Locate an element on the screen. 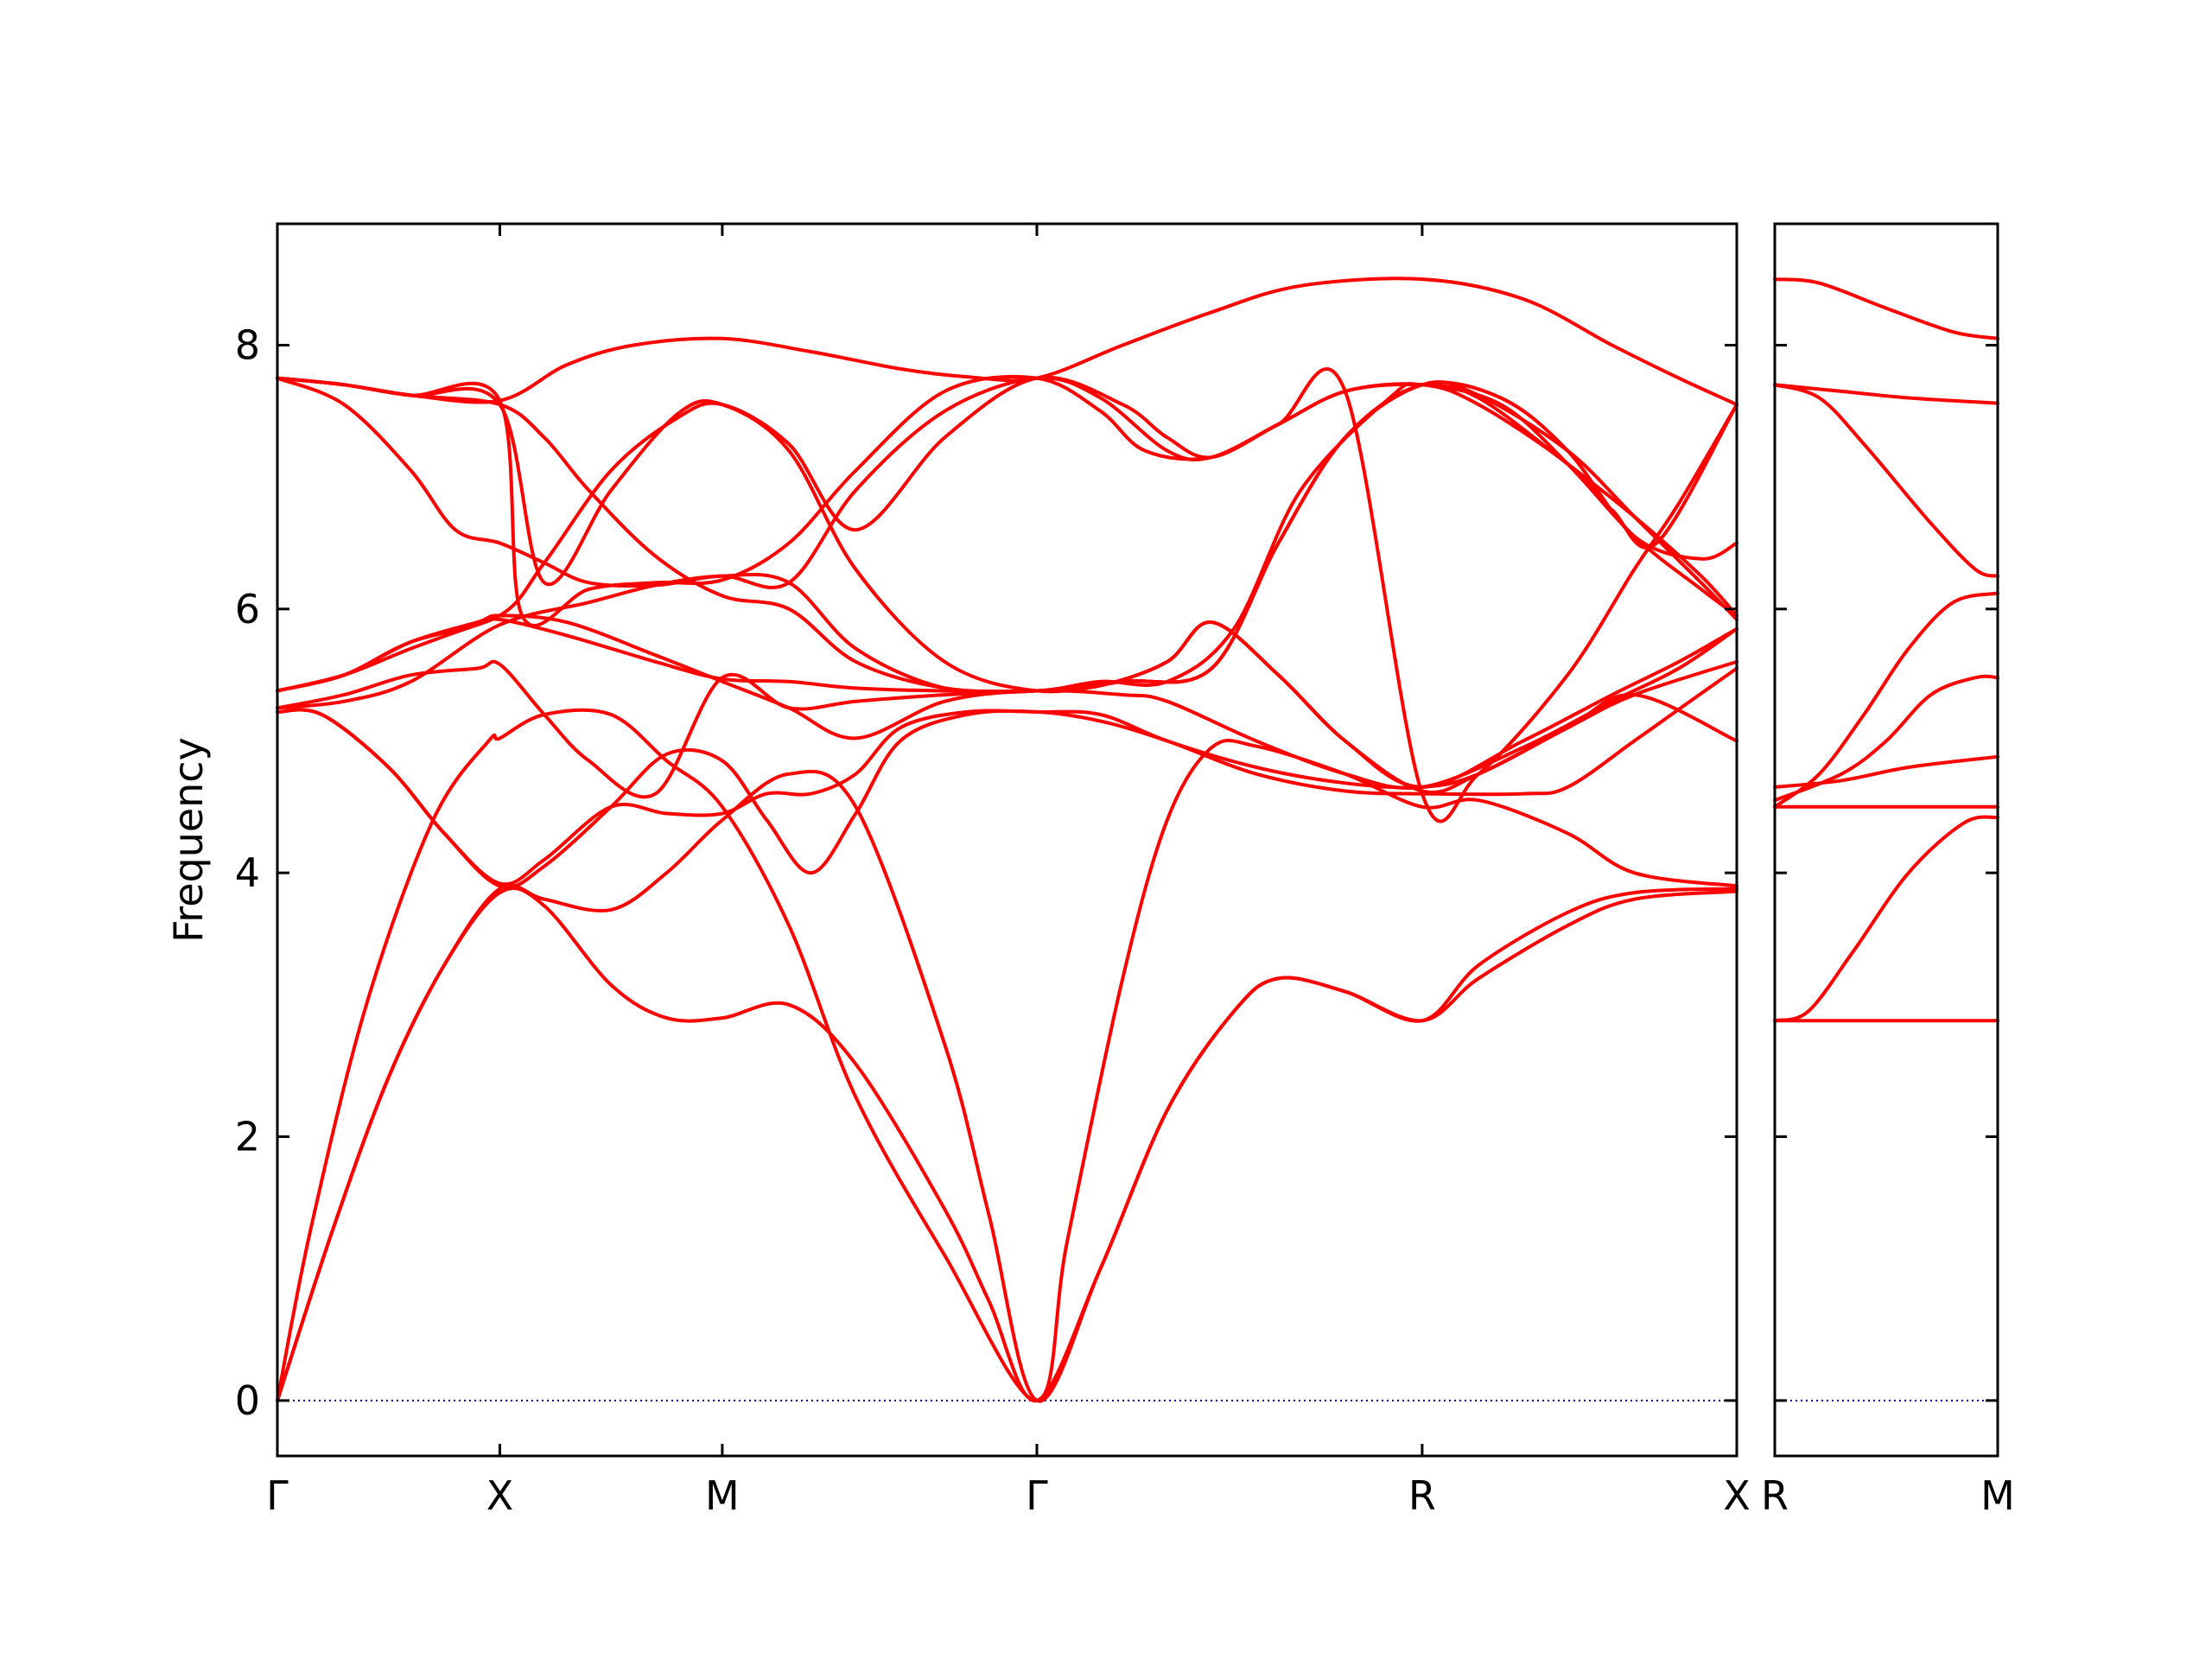  y-tick-label: 6 is located at coordinates (247, 609).